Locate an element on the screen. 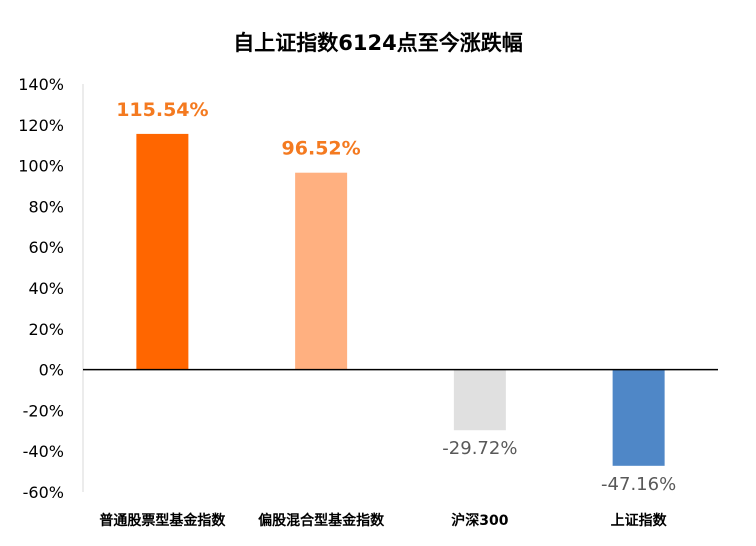  data-label: -47.16% is located at coordinates (638, 484).